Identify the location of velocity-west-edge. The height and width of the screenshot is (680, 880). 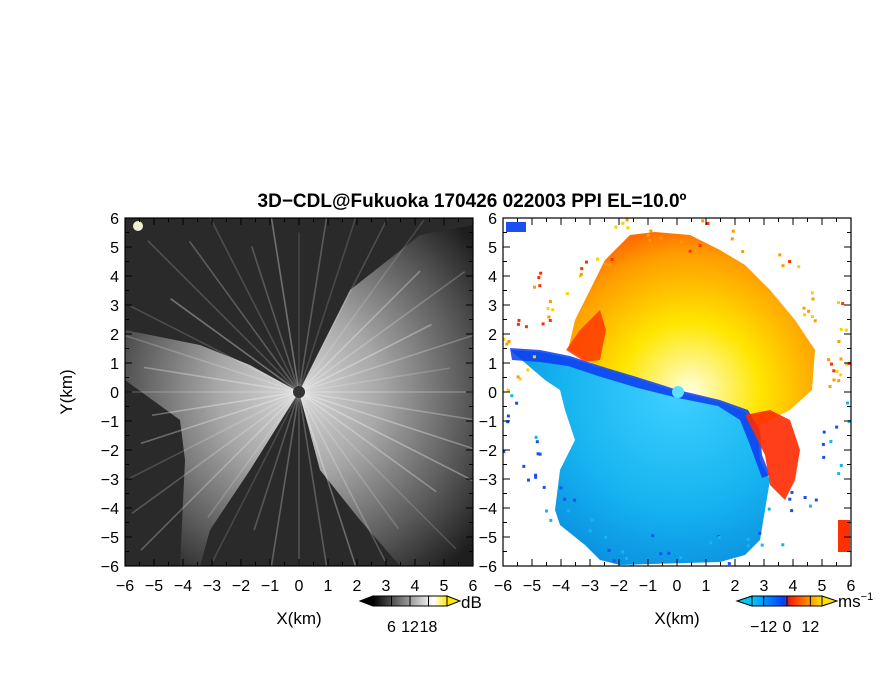
(586, 336).